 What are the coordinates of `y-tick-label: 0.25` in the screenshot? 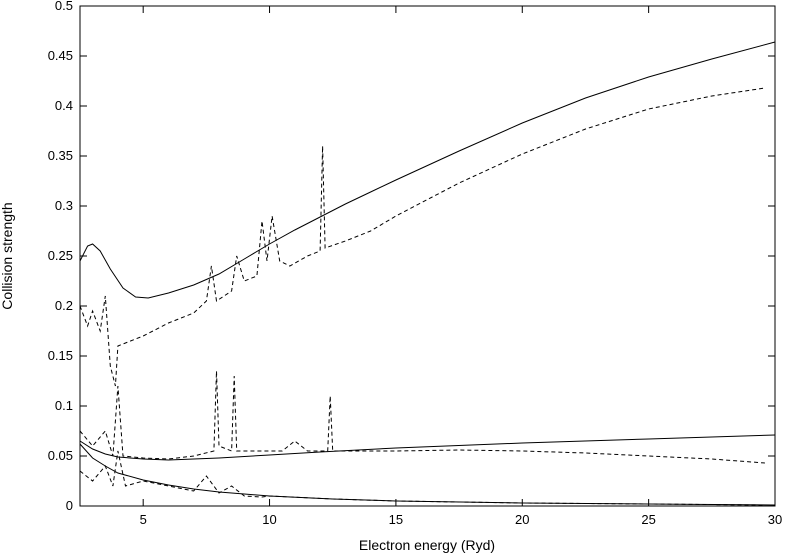 It's located at (60, 255).